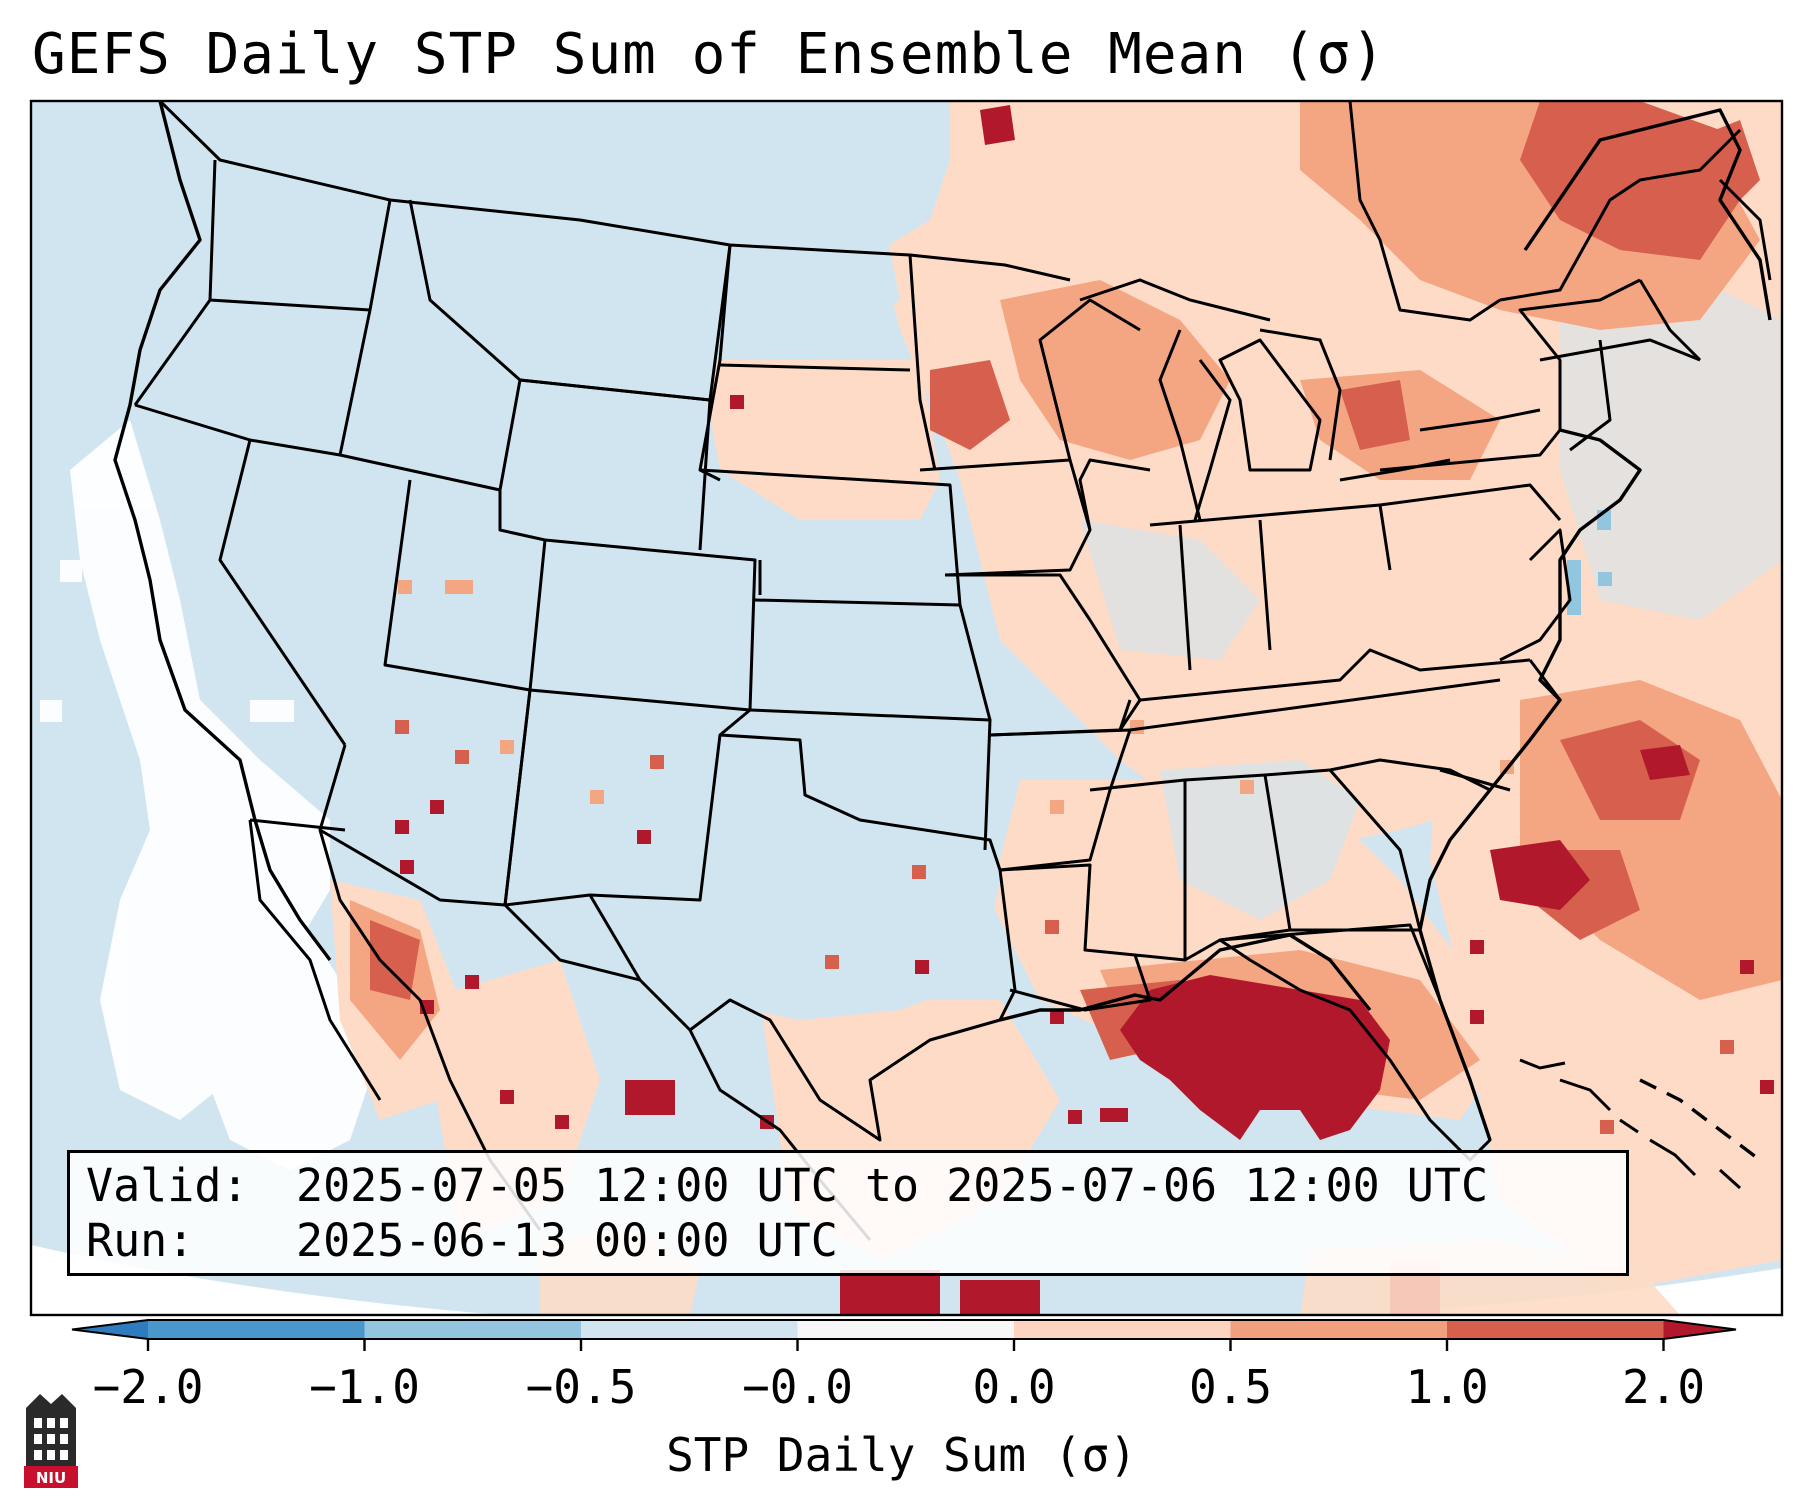 This screenshot has height=1506, width=1803. I want to click on run-label: Run:, so click(140, 1240).